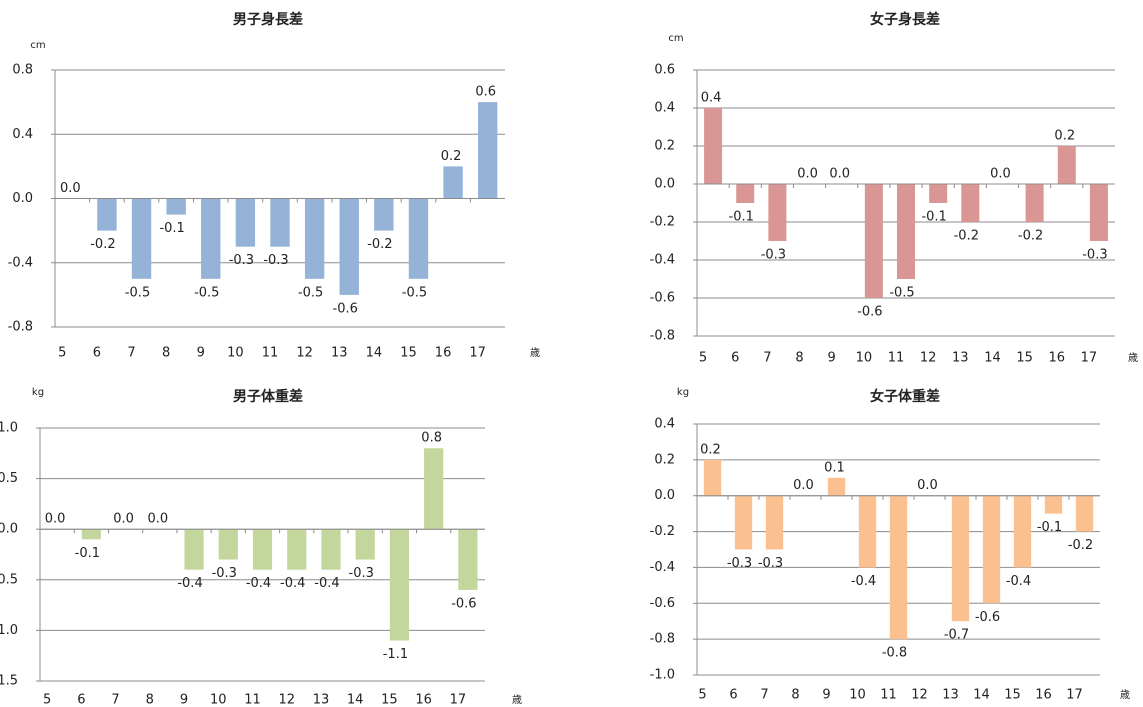  What do you see at coordinates (9, 579) in the screenshot?
I see `y-tick-label: -0.5` at bounding box center [9, 579].